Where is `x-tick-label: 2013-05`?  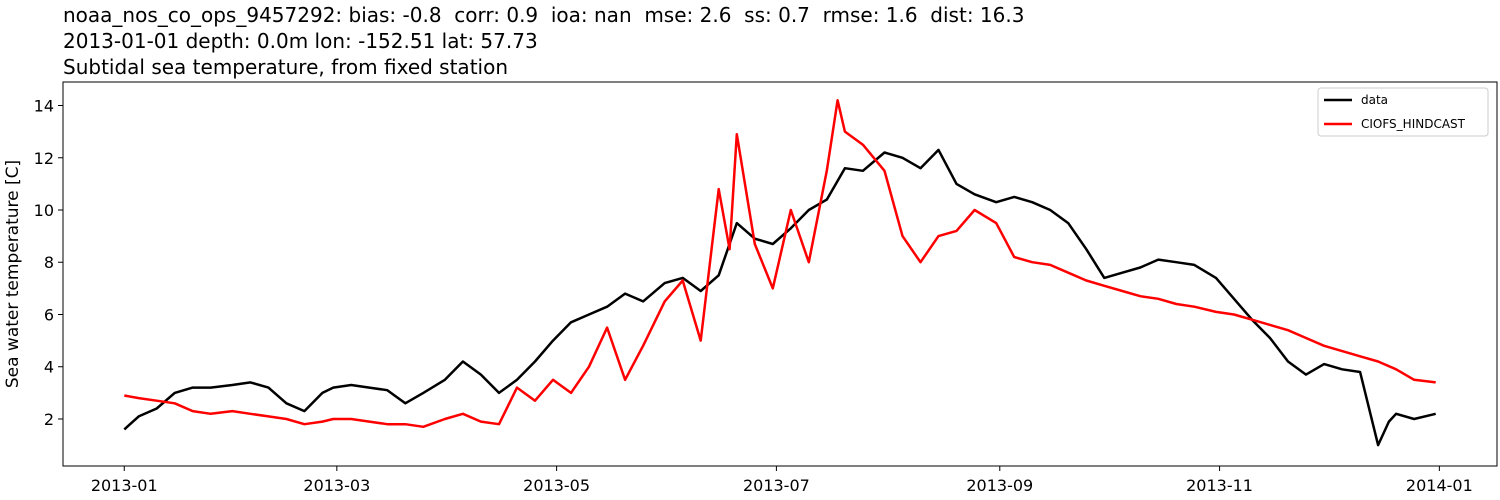 x-tick-label: 2013-05 is located at coordinates (556, 485).